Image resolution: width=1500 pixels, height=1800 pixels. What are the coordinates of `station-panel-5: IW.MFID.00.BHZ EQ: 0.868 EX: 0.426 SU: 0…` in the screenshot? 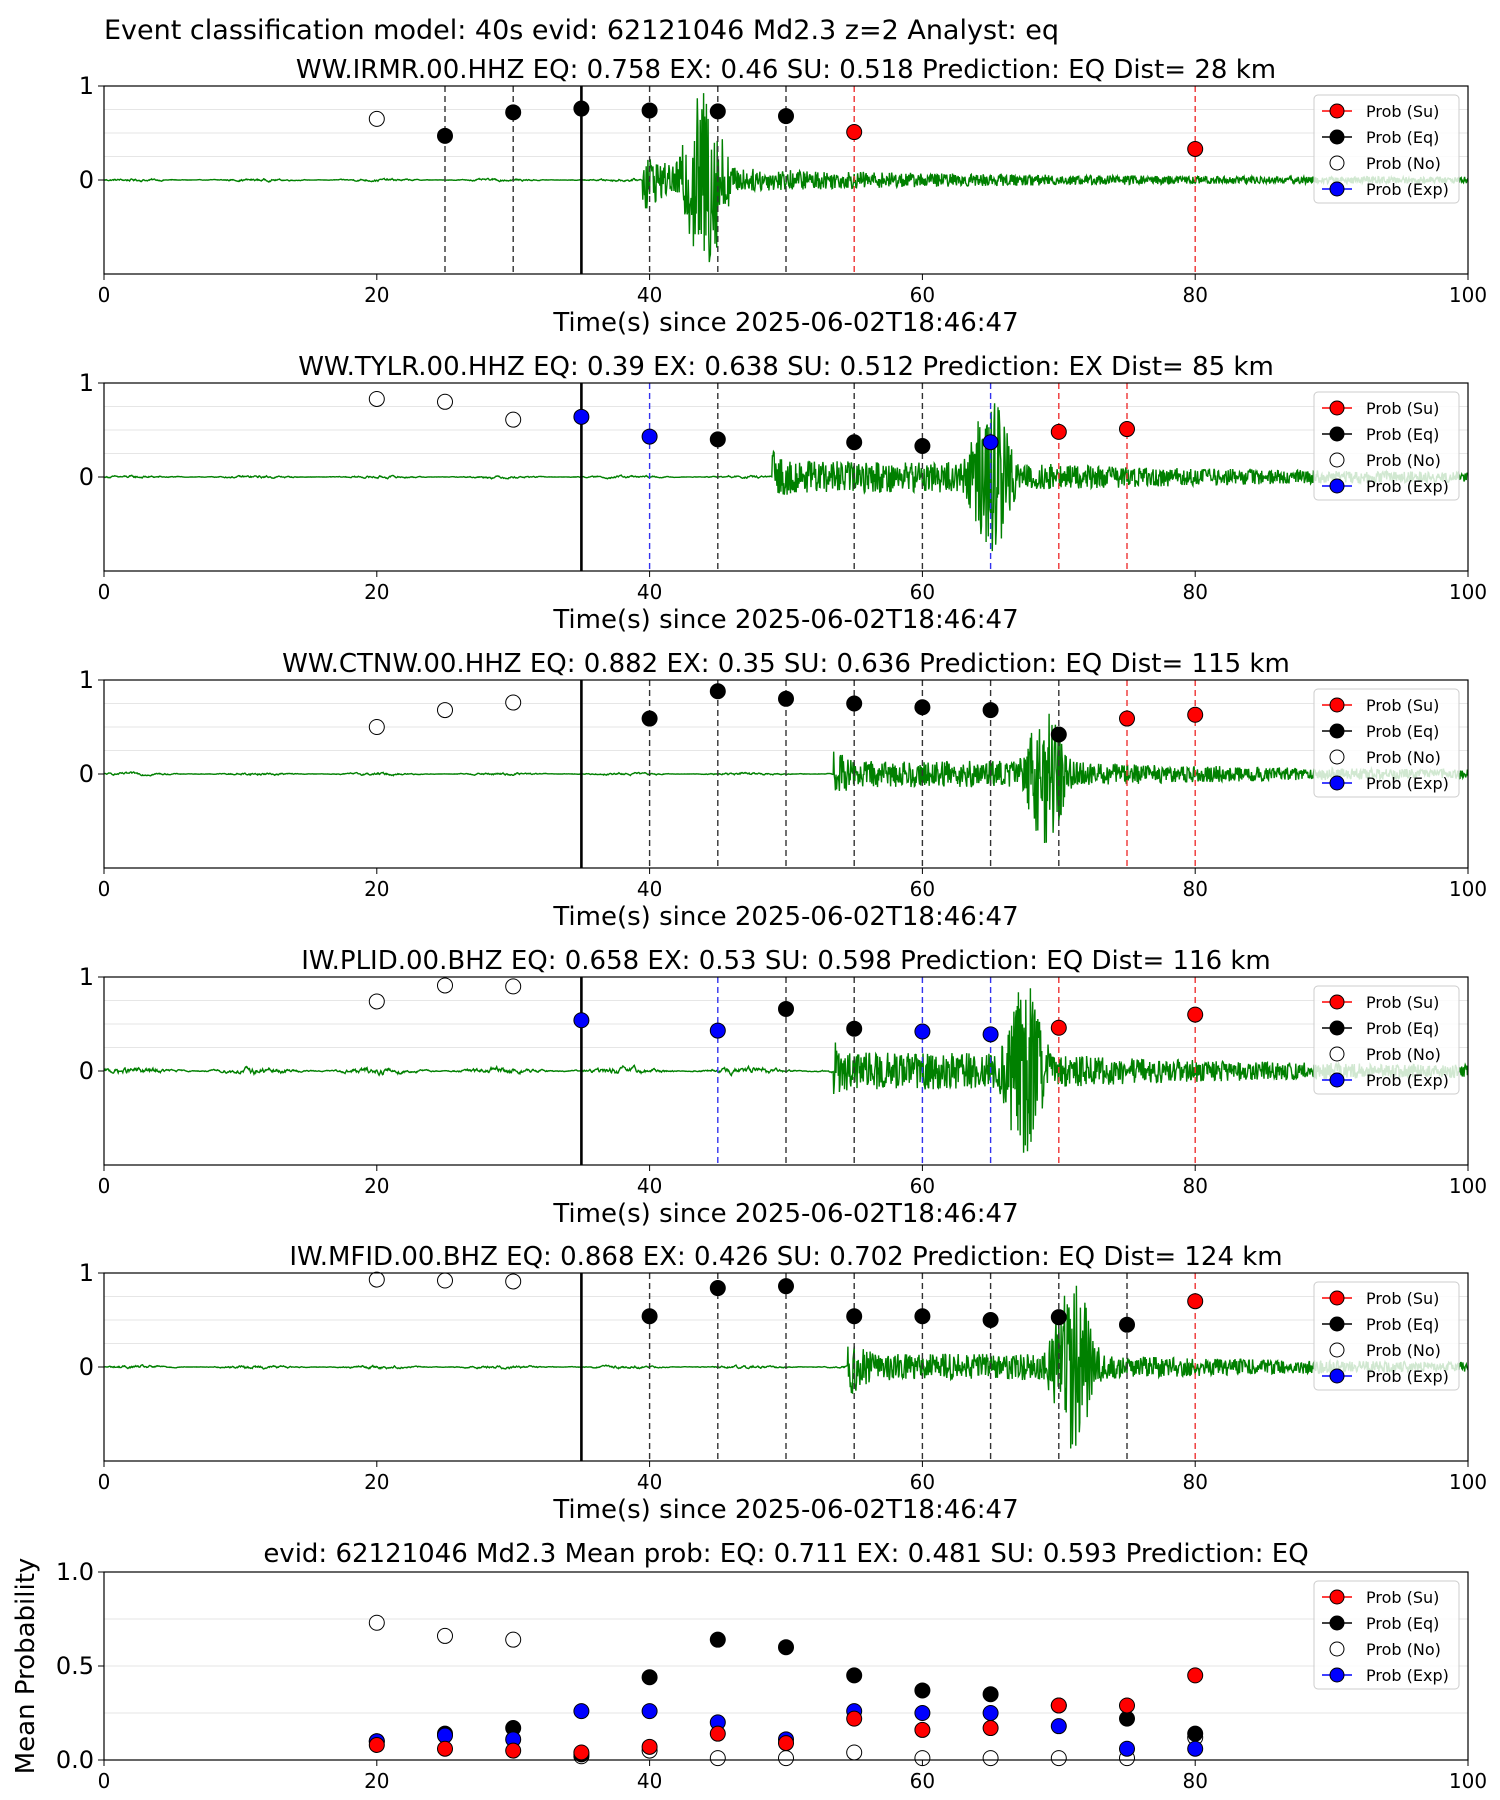 It's located at (783, 1383).